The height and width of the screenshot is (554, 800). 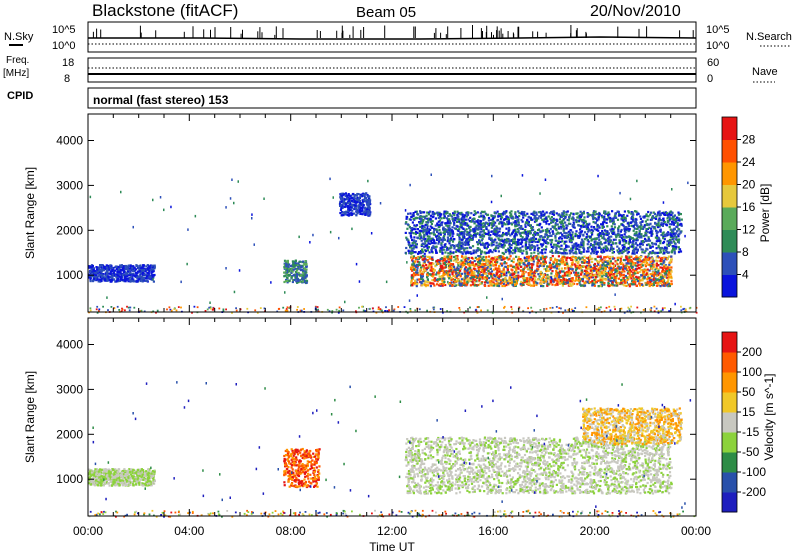 What do you see at coordinates (392, 98) in the screenshot?
I see `cpid-strip-frame` at bounding box center [392, 98].